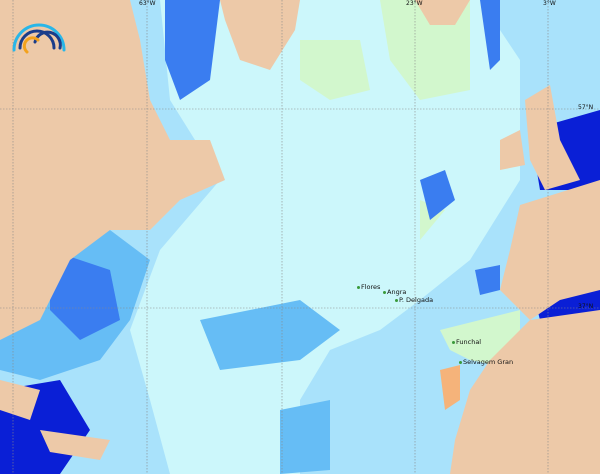 This screenshot has width=600, height=474. Describe the element at coordinates (147, 3) in the screenshot. I see `lon-label-63w: 63°W` at that location.